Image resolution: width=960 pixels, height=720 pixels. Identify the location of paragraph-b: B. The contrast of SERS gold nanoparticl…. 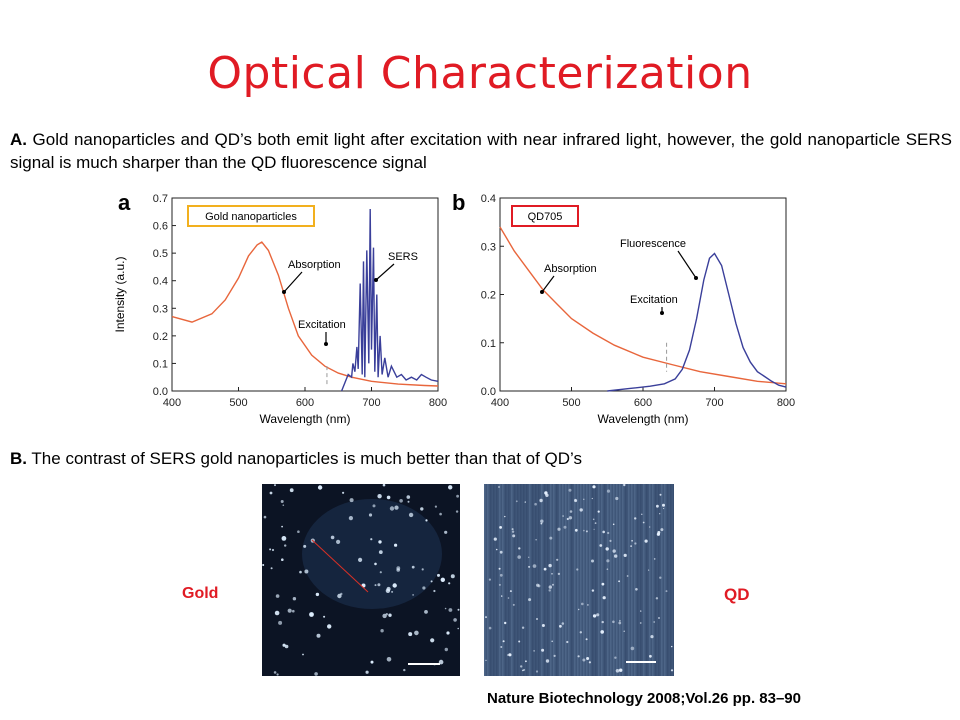
(481, 458).